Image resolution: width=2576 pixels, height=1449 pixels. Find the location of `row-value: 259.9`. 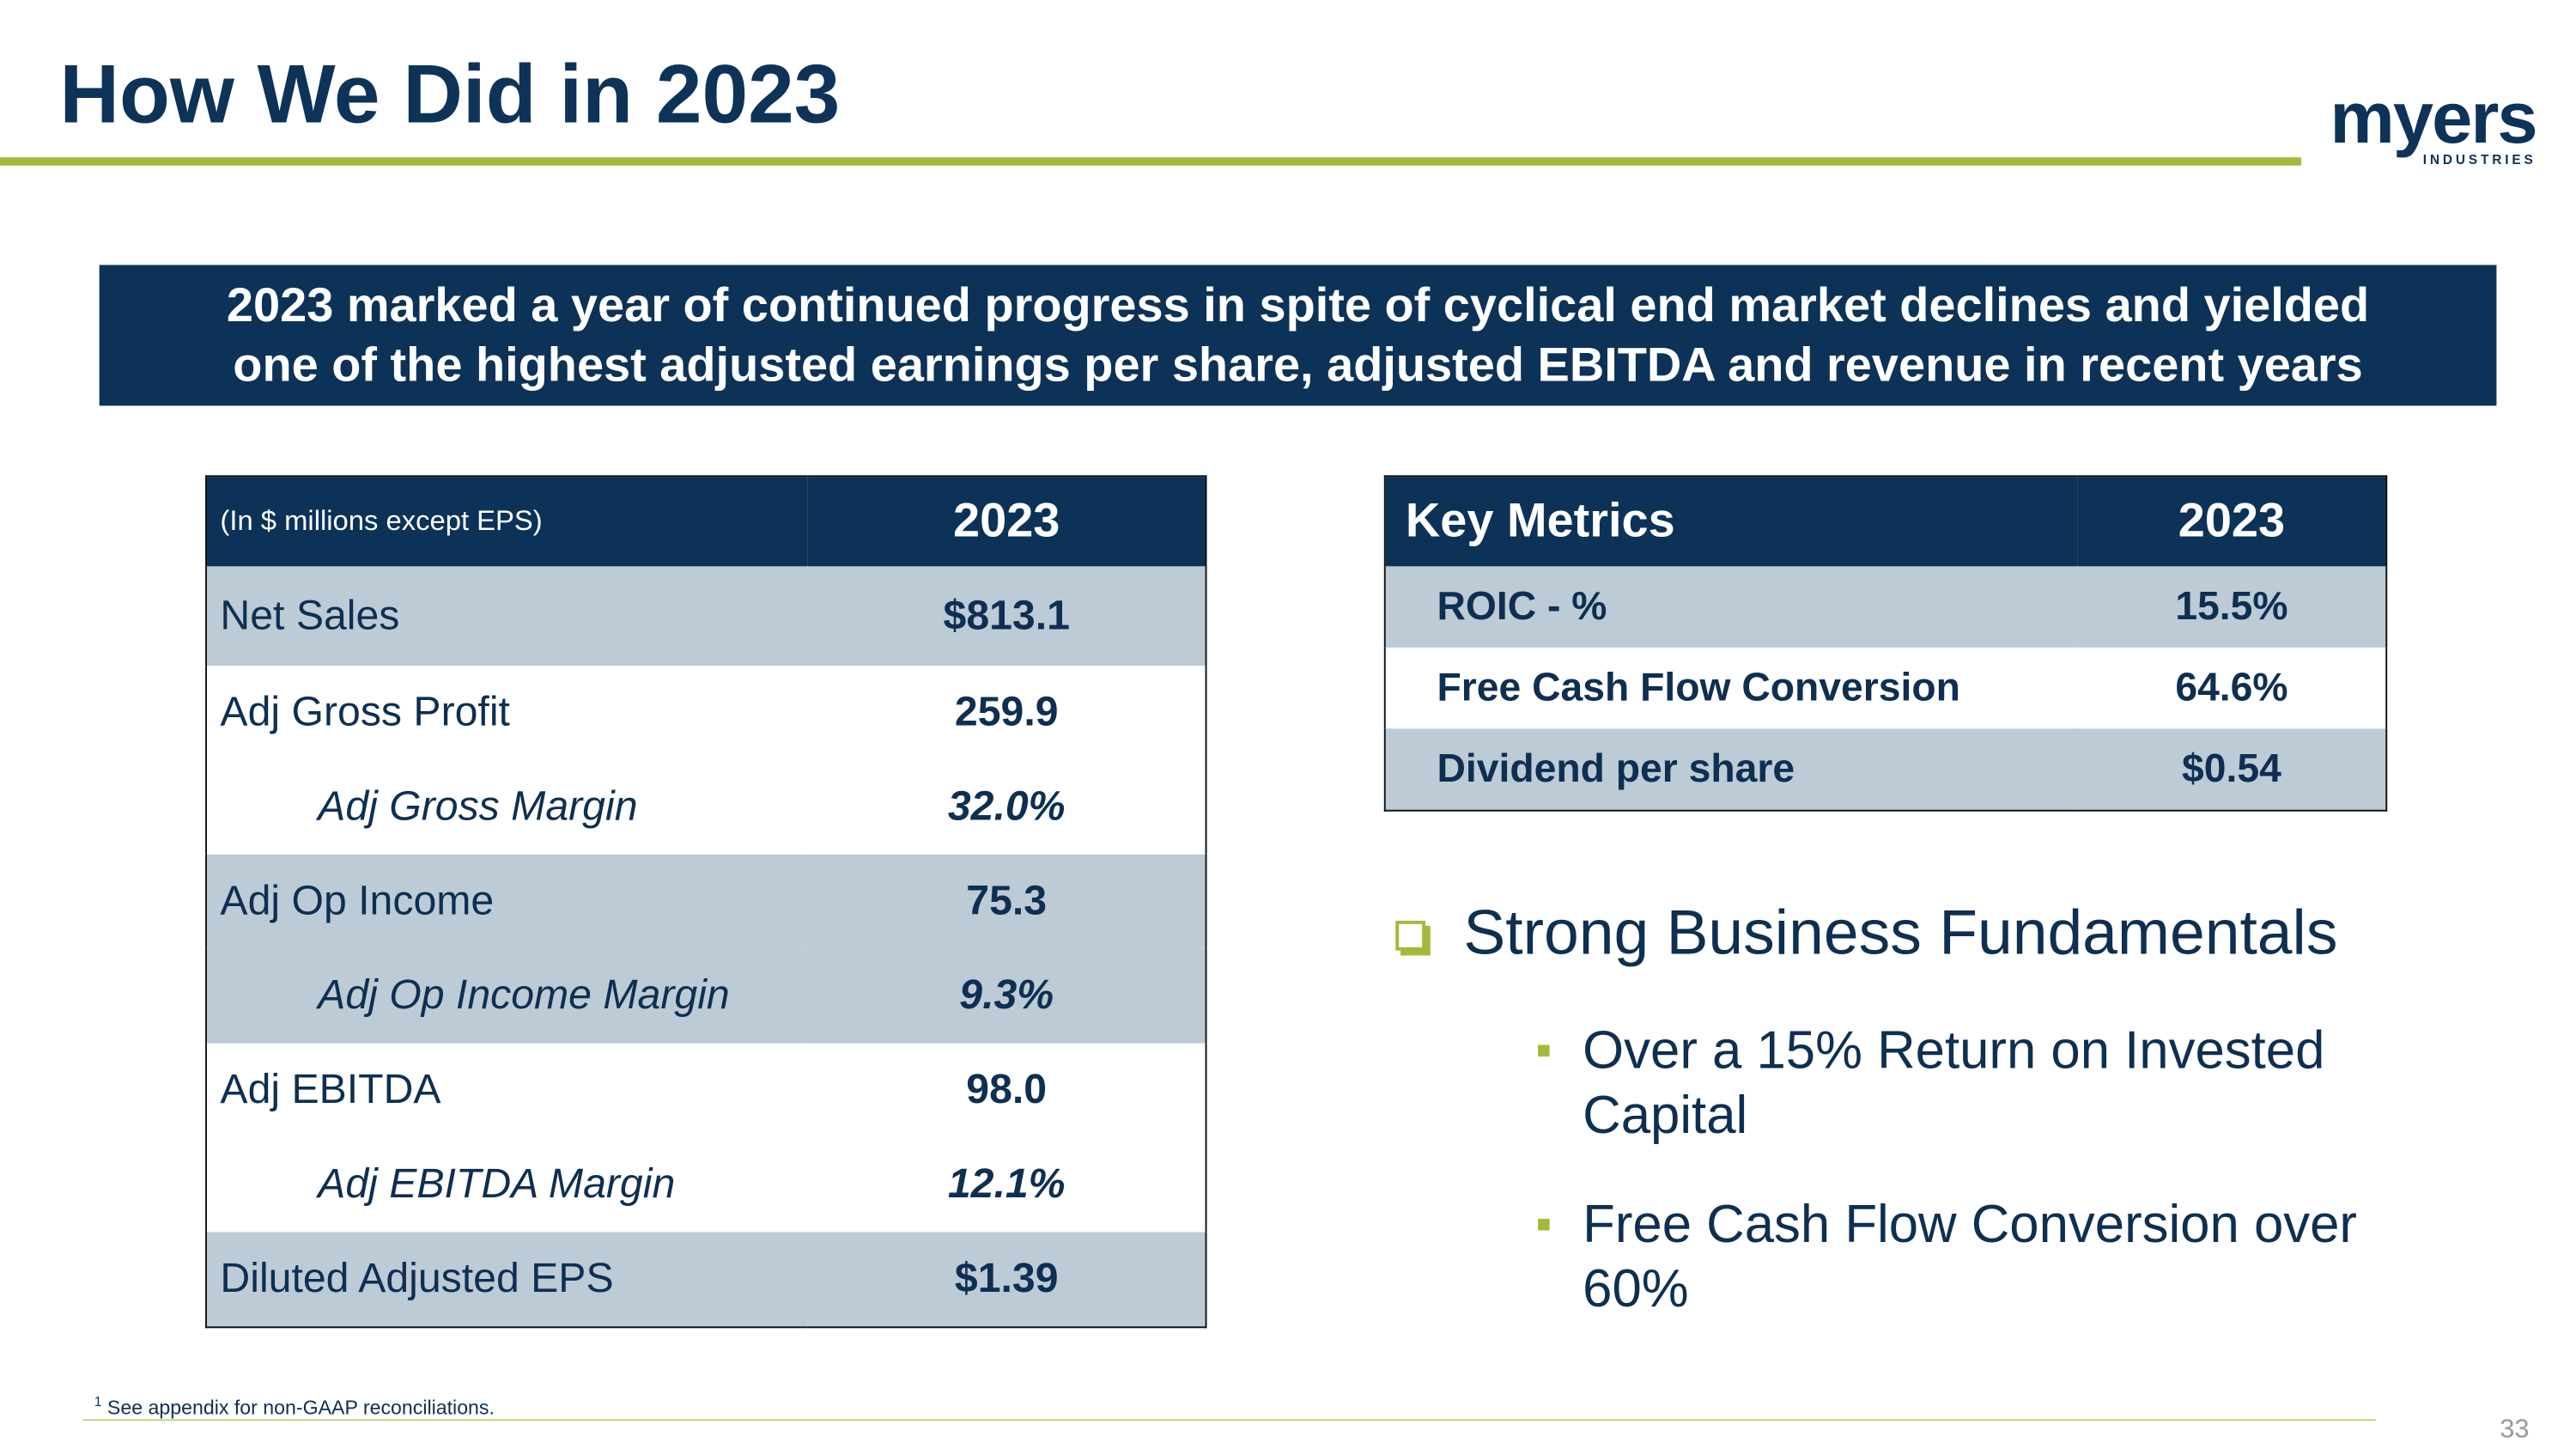

row-value: 259.9 is located at coordinates (1006, 712).